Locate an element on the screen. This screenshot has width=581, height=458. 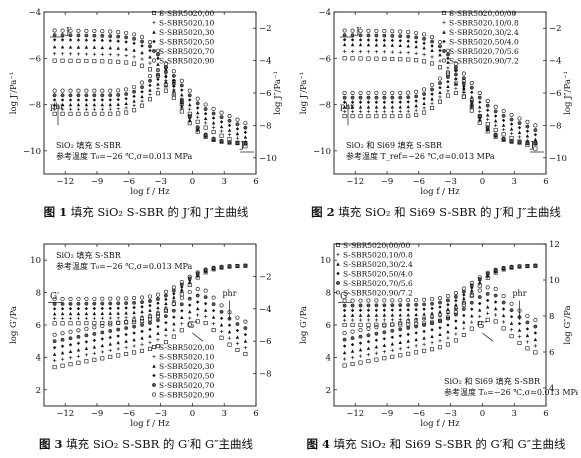
x-tick-label: 0 is located at coordinates (482, 414).